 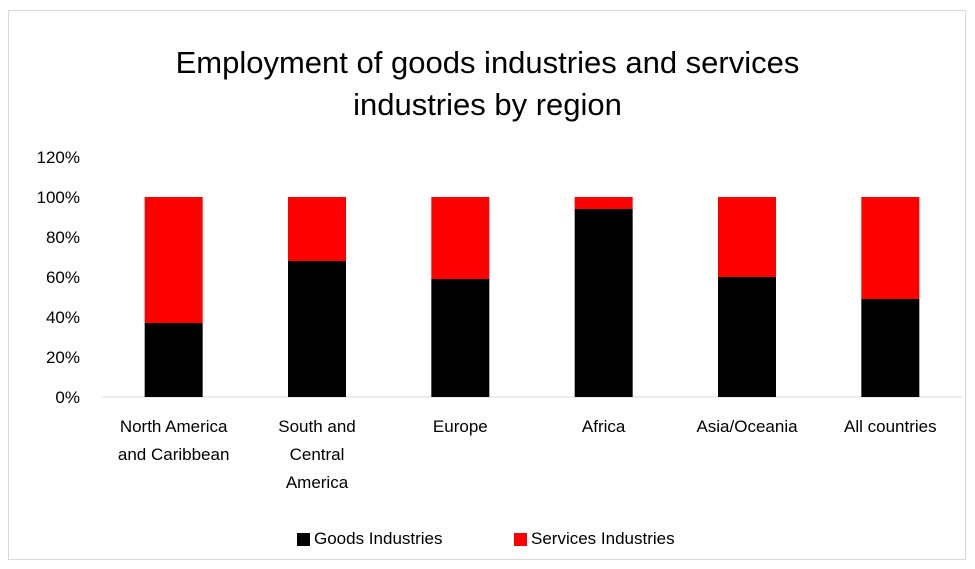 What do you see at coordinates (63, 277) in the screenshot?
I see `y-tick-label: 60%` at bounding box center [63, 277].